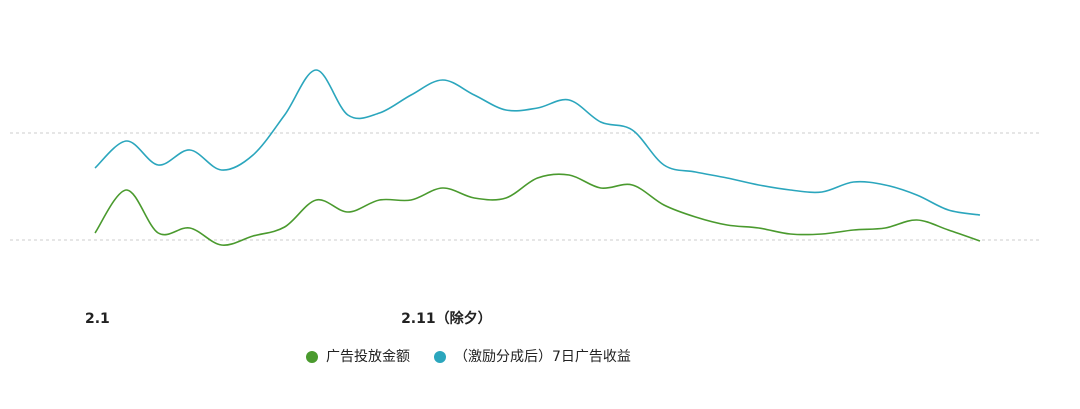 This screenshot has height=409, width=1080. I want to click on legend-label: 广告投放金额, so click(368, 357).